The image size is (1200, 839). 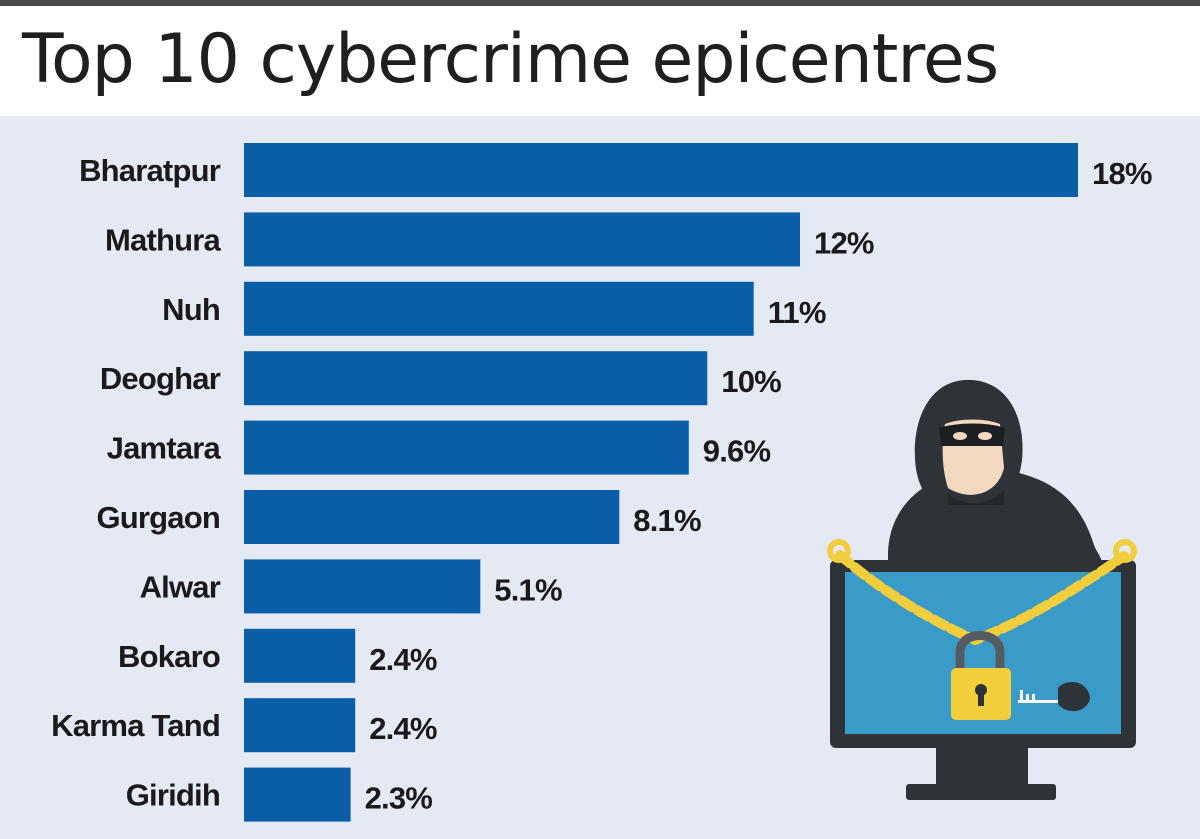 I want to click on value-label-deoghar: 10%, so click(x=751, y=381).